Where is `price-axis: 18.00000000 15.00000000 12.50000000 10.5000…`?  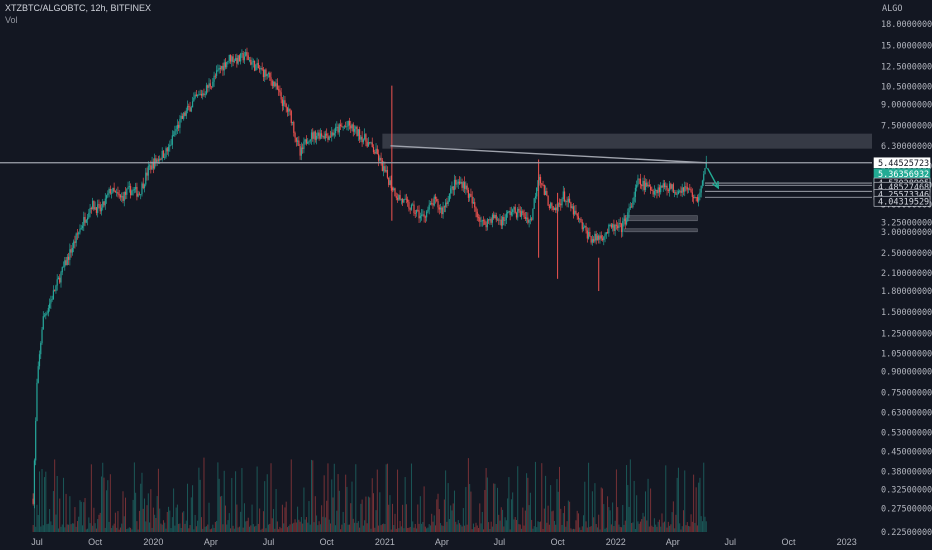 price-axis: 18.00000000 15.00000000 12.50000000 10.5000… is located at coordinates (906, 279).